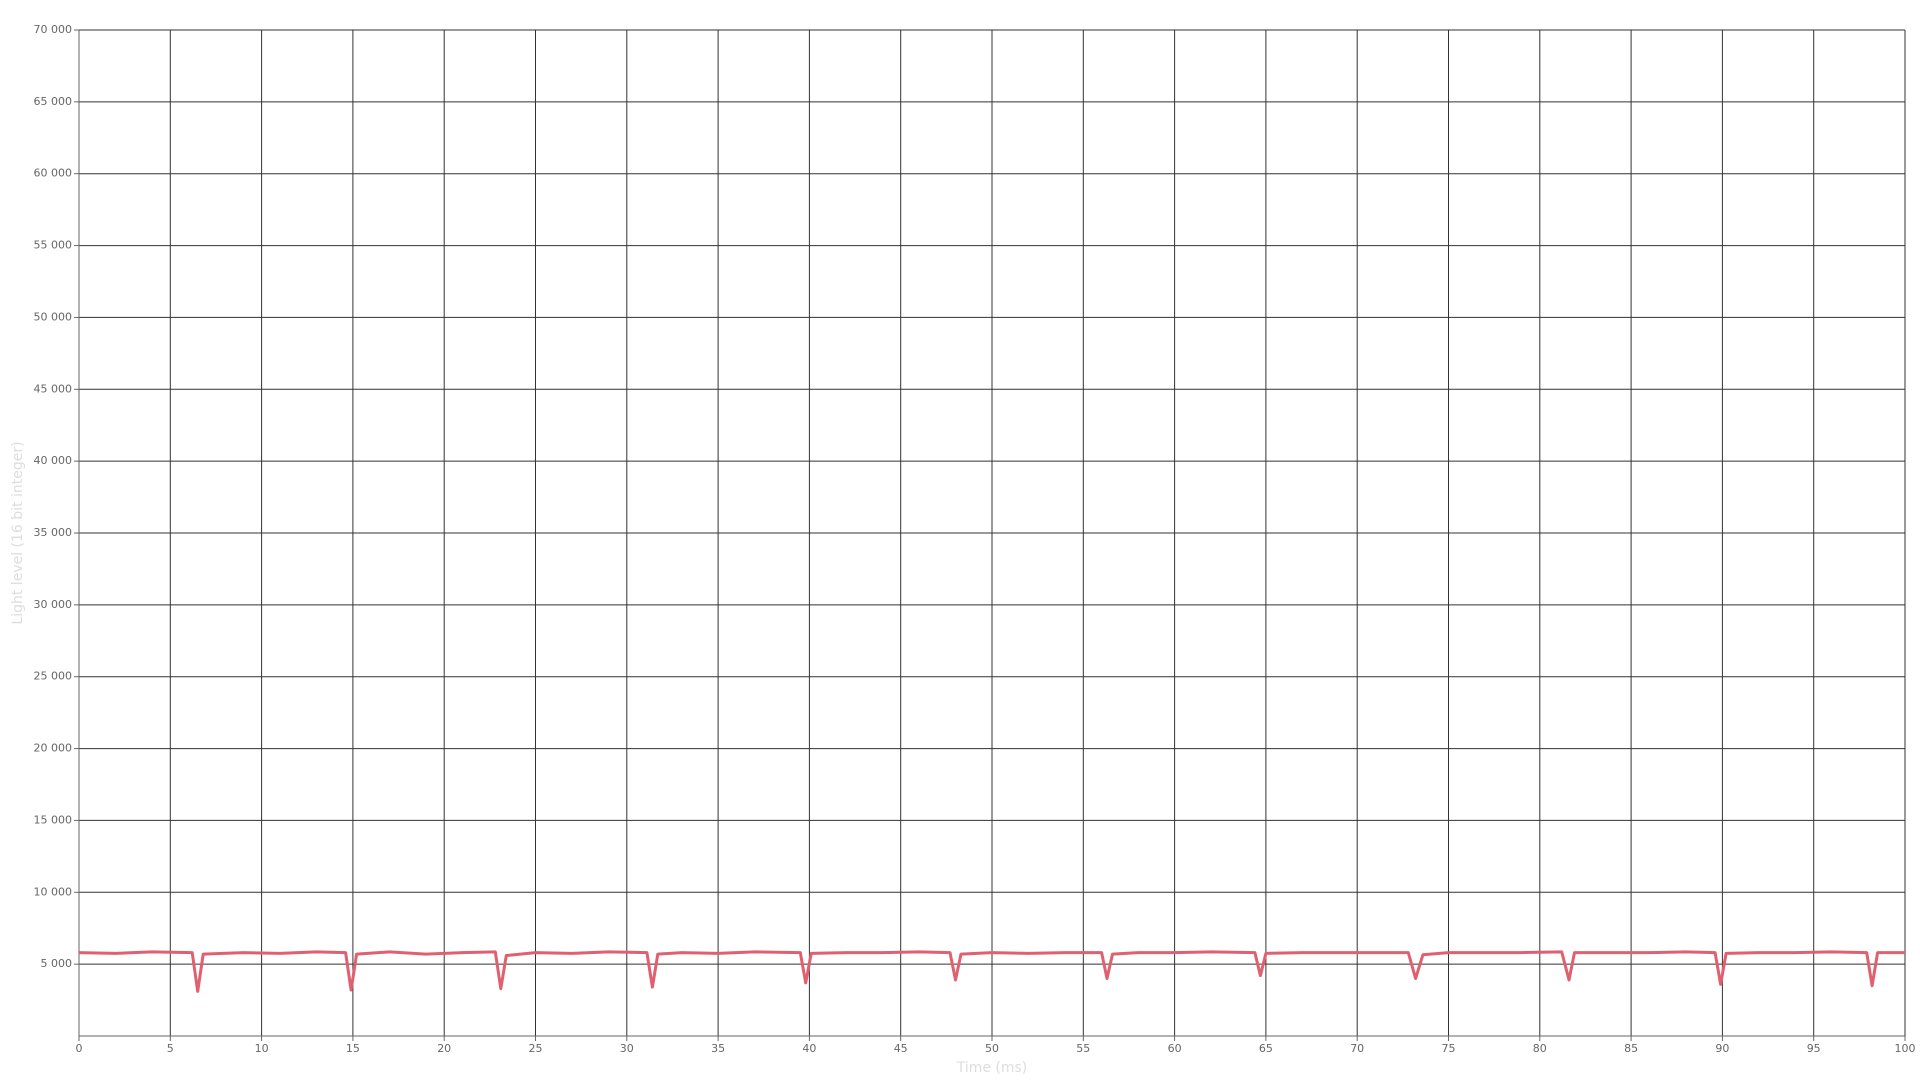 This screenshot has width=1920, height=1080. Describe the element at coordinates (1175, 1048) in the screenshot. I see `x-tick-label: 60` at that location.